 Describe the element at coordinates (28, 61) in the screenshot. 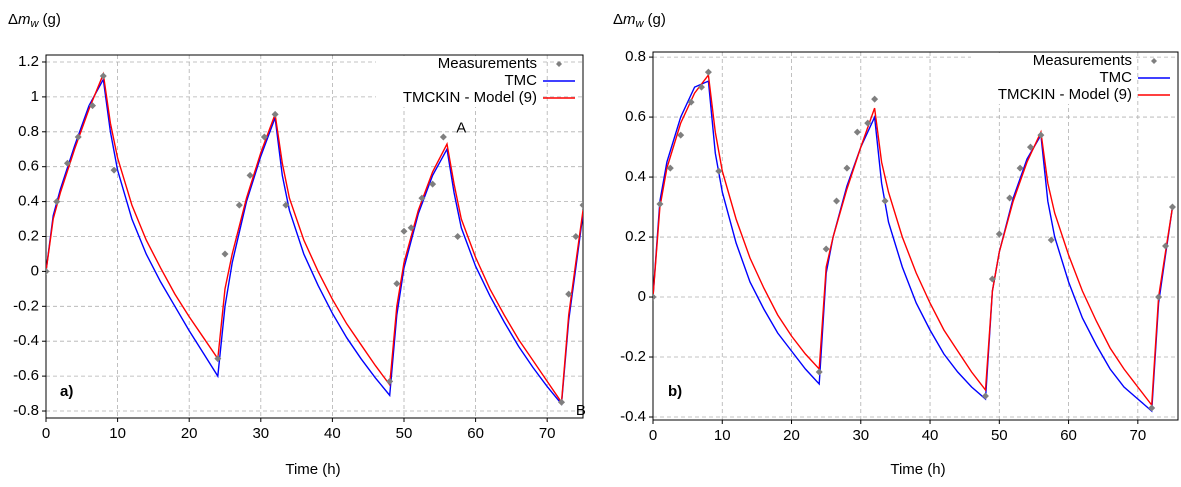

I see `y-tick-label: 1.2` at that location.